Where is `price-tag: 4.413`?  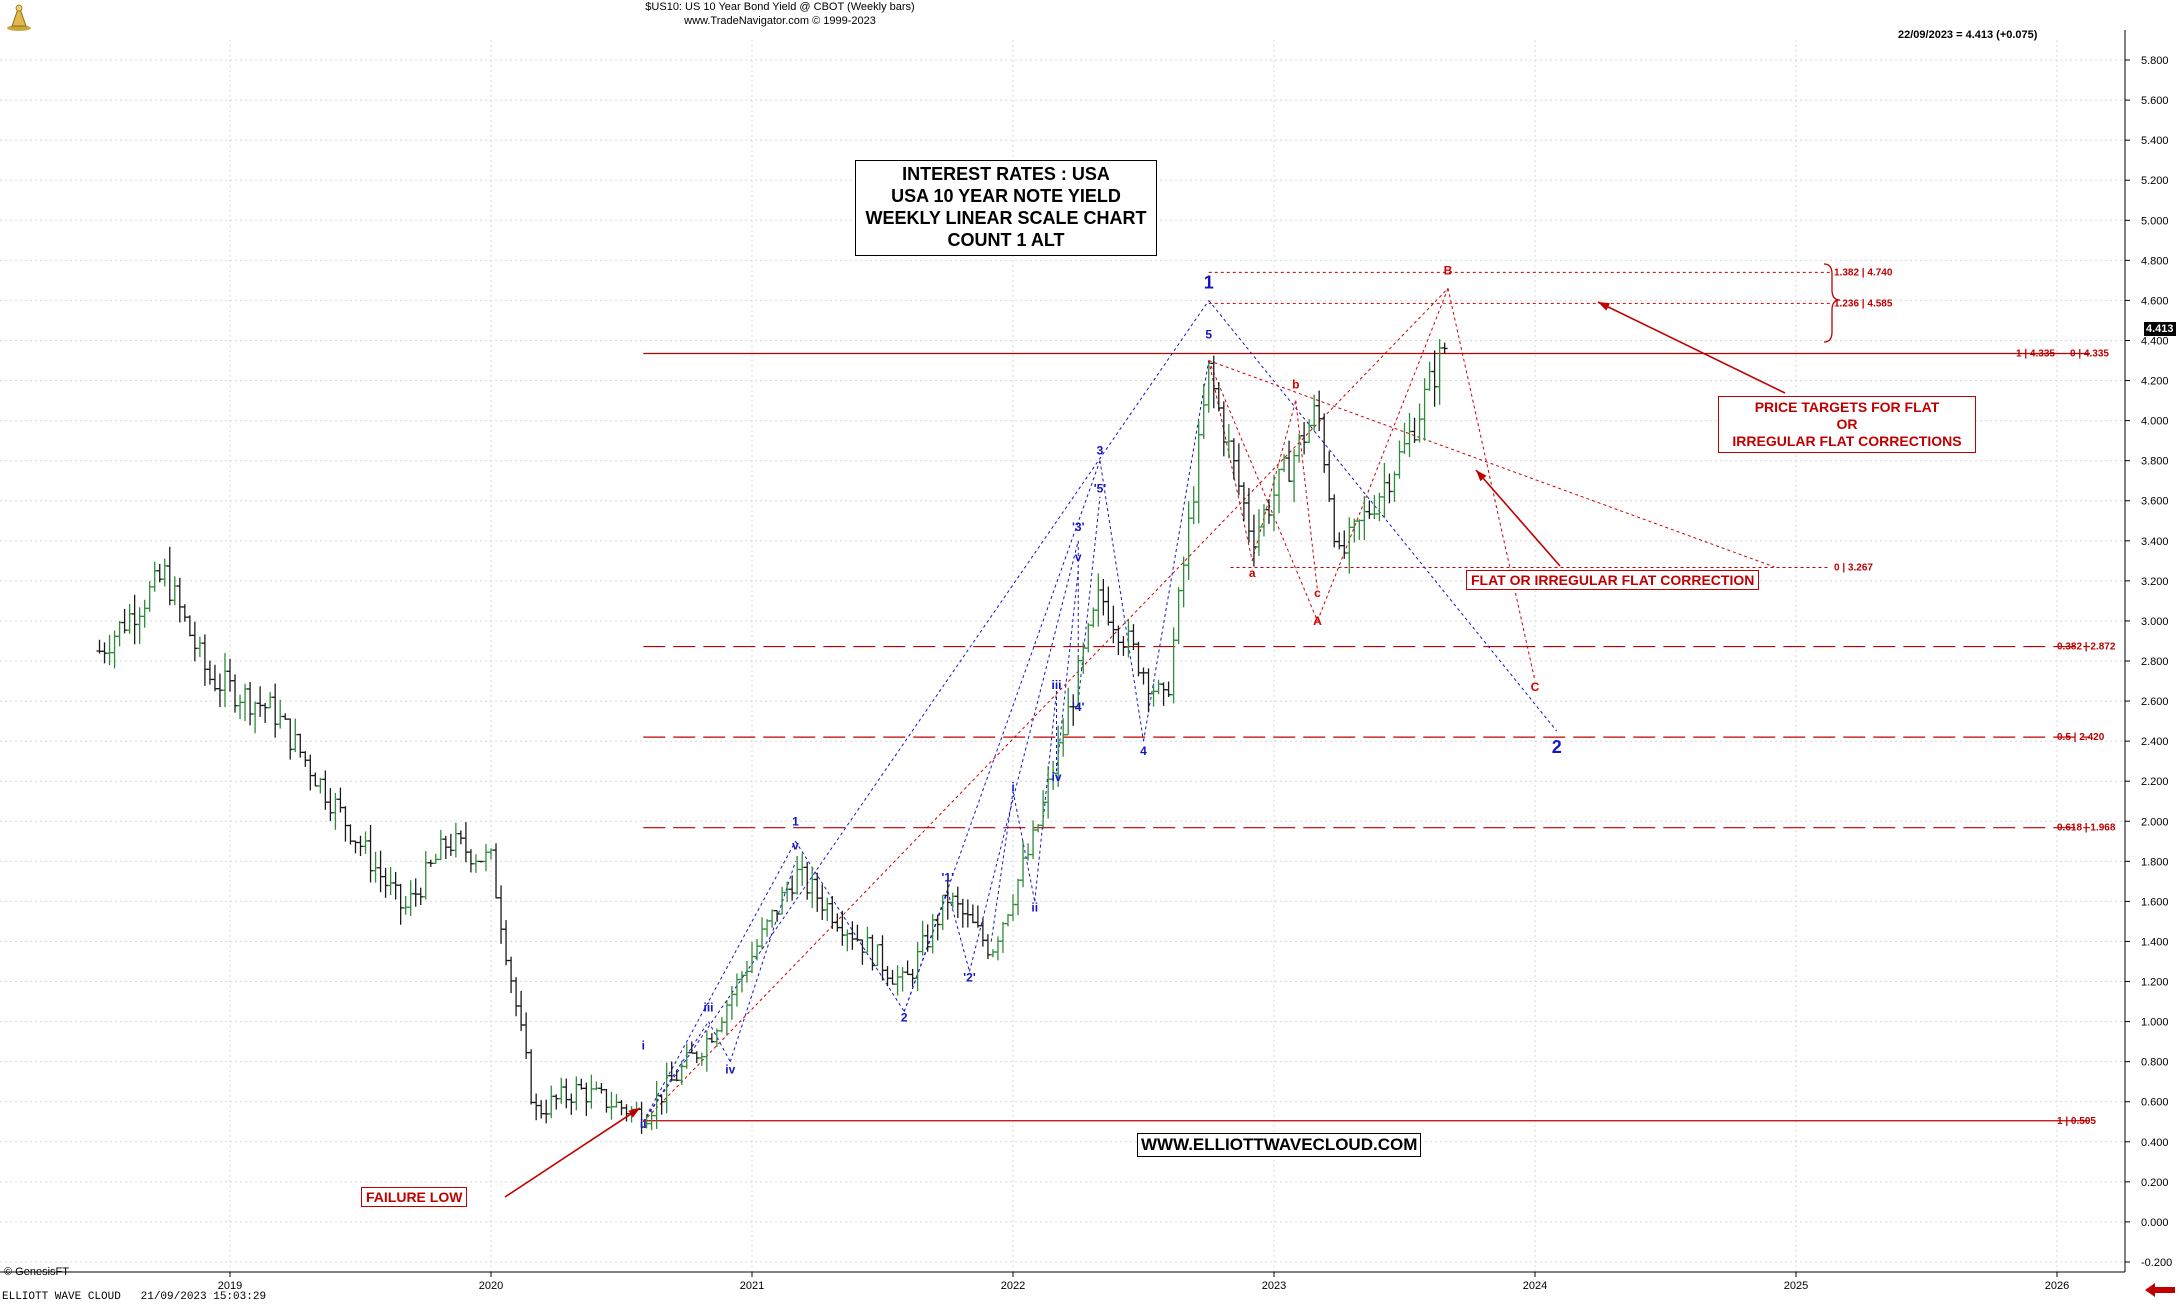
price-tag: 4.413 is located at coordinates (2160, 329).